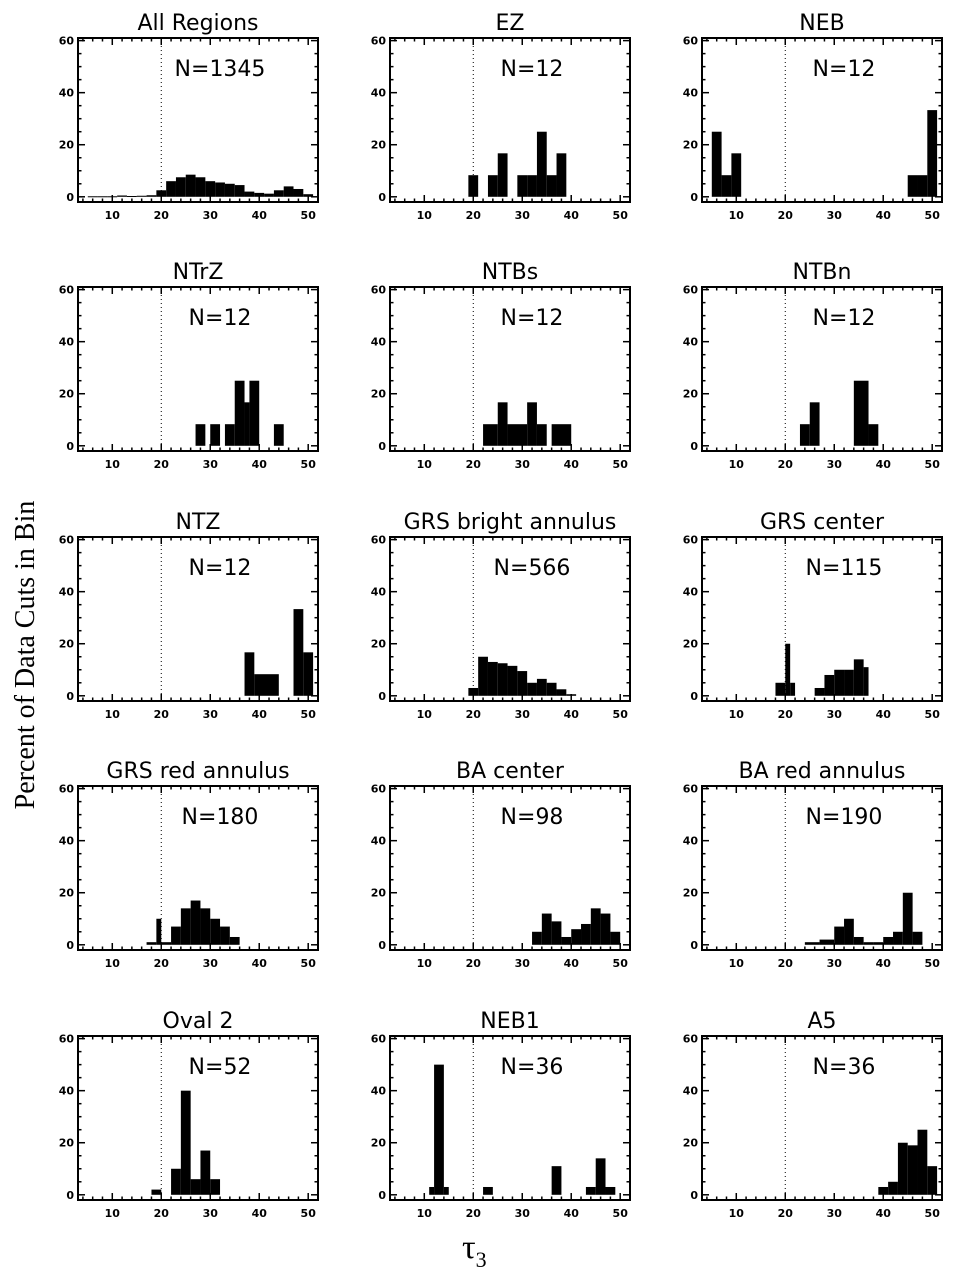  I want to click on sample-size-label: N=115, so click(844, 568).